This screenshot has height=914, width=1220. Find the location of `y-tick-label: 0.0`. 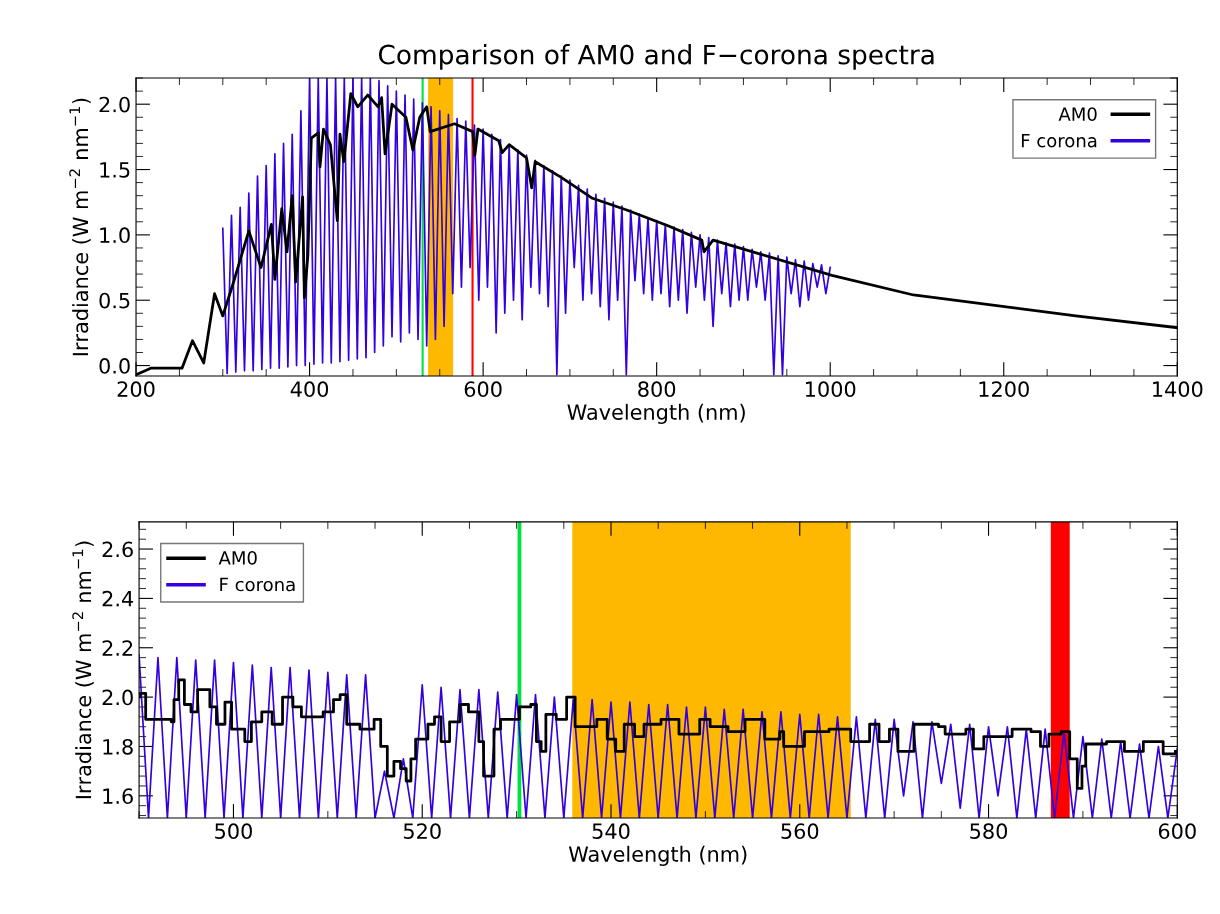

y-tick-label: 0.0 is located at coordinates (114, 366).